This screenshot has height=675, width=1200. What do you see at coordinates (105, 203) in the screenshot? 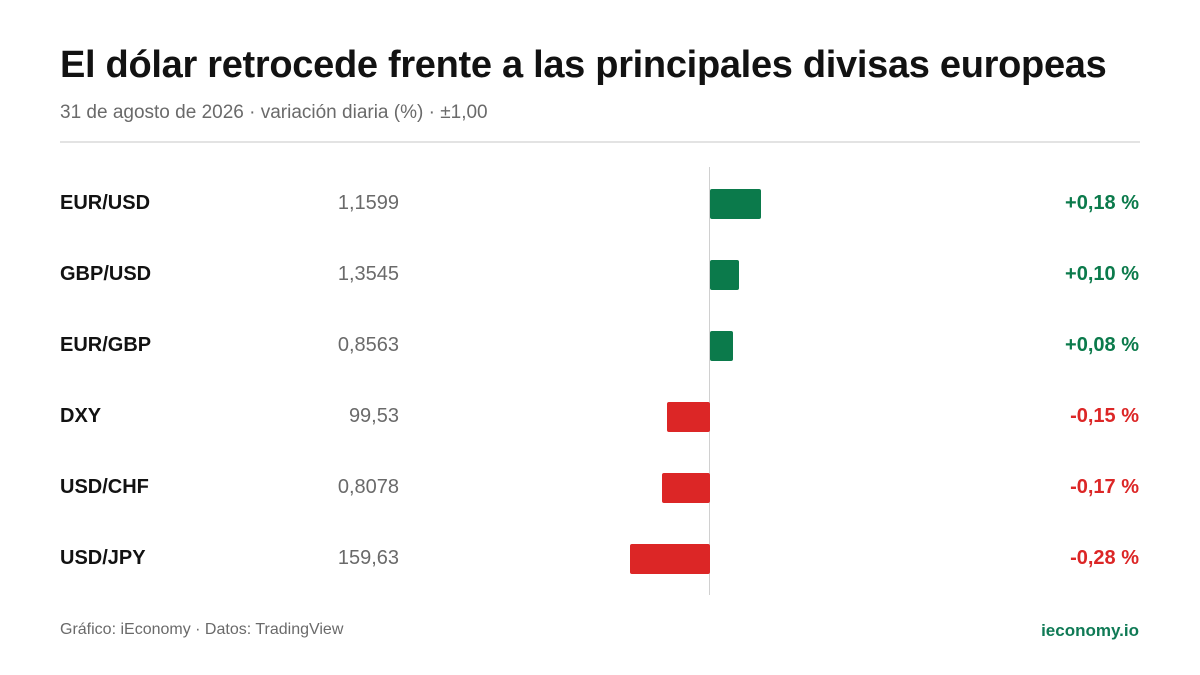
I see `currency-pair-label: EUR/USD` at bounding box center [105, 203].